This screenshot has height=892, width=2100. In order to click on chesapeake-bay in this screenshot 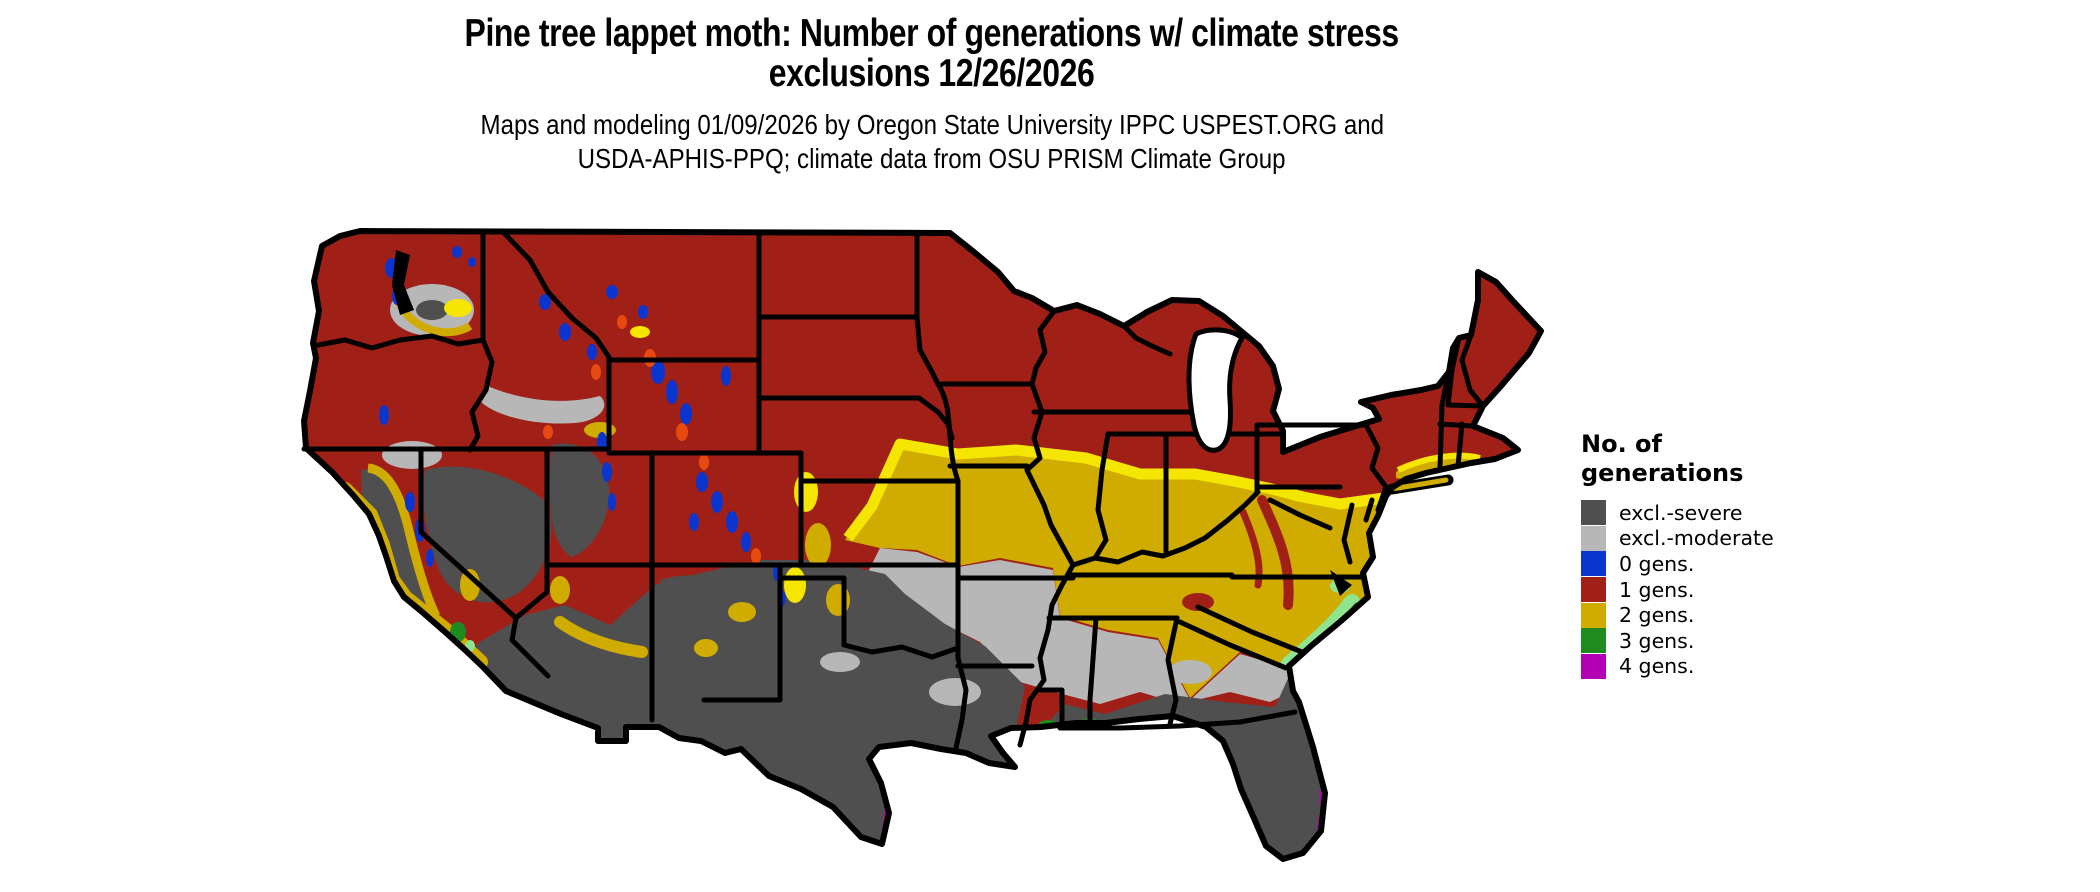, I will do `click(1348, 533)`.